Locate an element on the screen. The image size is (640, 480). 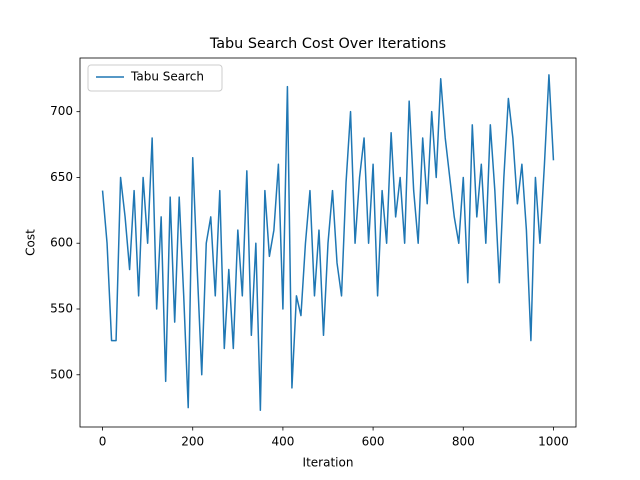
y-tick-label: 700 is located at coordinates (61, 111).